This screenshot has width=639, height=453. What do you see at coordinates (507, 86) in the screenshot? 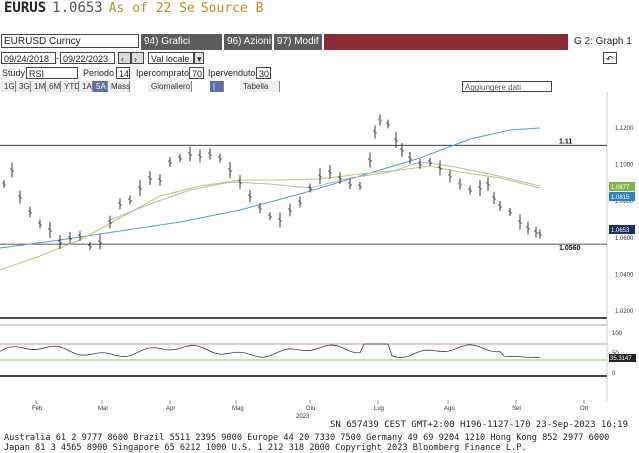
I see `add-data-field: Aggiungere dati` at bounding box center [507, 86].